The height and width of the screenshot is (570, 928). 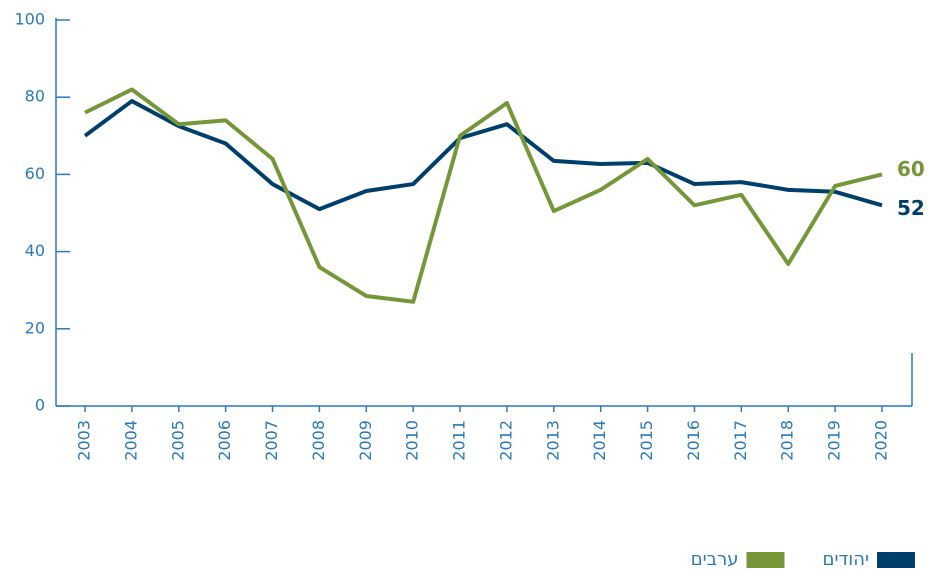 What do you see at coordinates (35, 96) in the screenshot?
I see `y-tick-label: 80` at bounding box center [35, 96].